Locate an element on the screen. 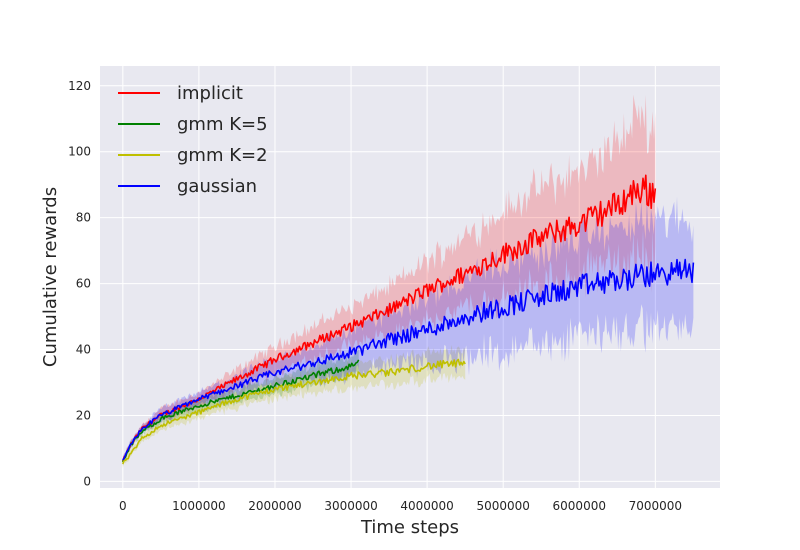 The height and width of the screenshot is (550, 800). x-tick-label: 6000000 is located at coordinates (579, 506).